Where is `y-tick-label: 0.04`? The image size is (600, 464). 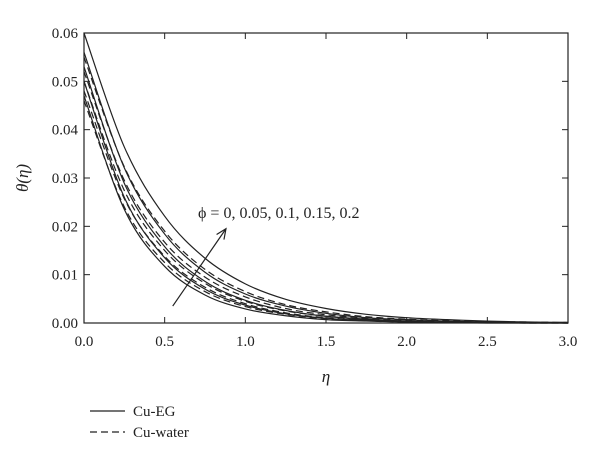
y-tick-label: 0.04 is located at coordinates (65, 131).